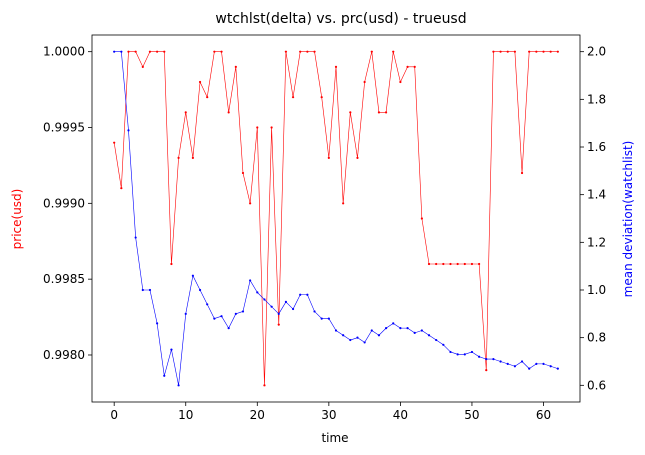  What do you see at coordinates (471, 415) in the screenshot?
I see `x-tick-label: 50` at bounding box center [471, 415].